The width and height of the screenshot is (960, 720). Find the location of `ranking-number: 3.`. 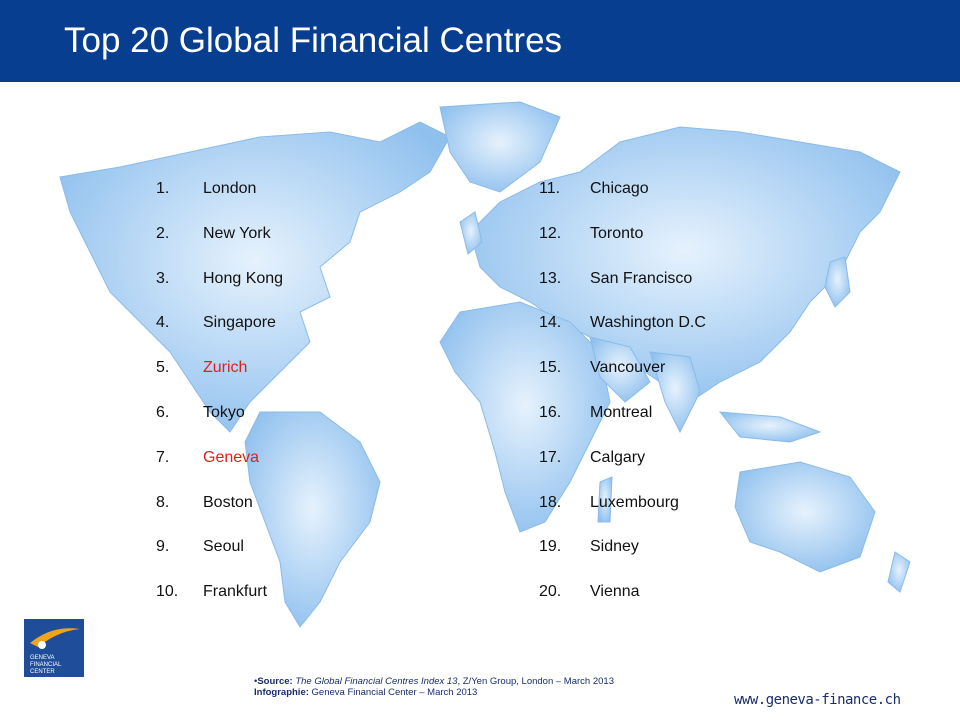

ranking-number: 3. is located at coordinates (163, 278).